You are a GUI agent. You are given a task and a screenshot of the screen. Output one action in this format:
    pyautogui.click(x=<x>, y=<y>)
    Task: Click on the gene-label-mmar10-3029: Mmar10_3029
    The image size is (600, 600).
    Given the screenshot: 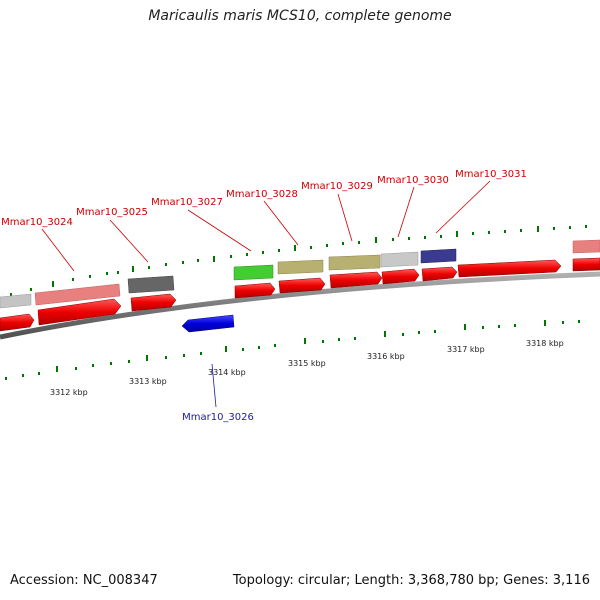 What is the action you would take?
    pyautogui.click(x=337, y=186)
    